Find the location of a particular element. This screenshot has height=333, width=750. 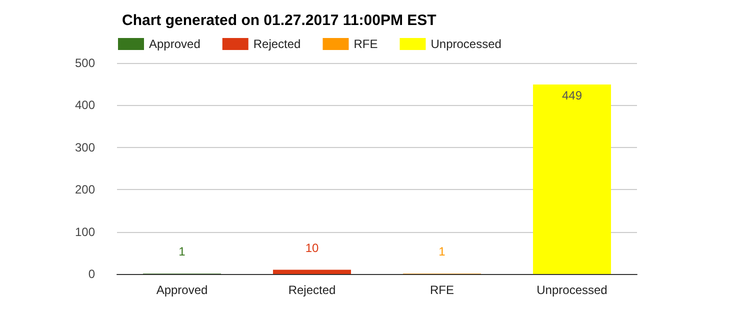

x-tick-label: Rejected is located at coordinates (312, 290).